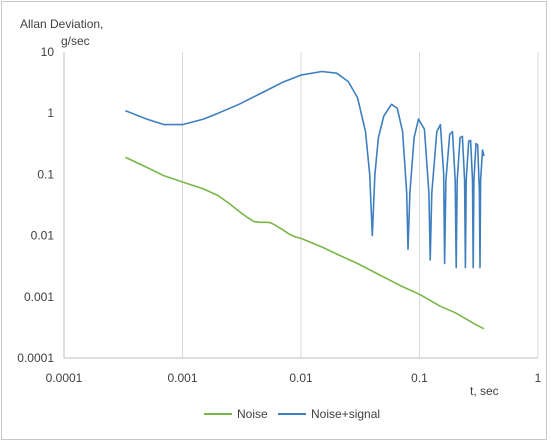 Image resolution: width=550 pixels, height=443 pixels. What do you see at coordinates (301, 378) in the screenshot?
I see `x-tick-label: 0.01` at bounding box center [301, 378].